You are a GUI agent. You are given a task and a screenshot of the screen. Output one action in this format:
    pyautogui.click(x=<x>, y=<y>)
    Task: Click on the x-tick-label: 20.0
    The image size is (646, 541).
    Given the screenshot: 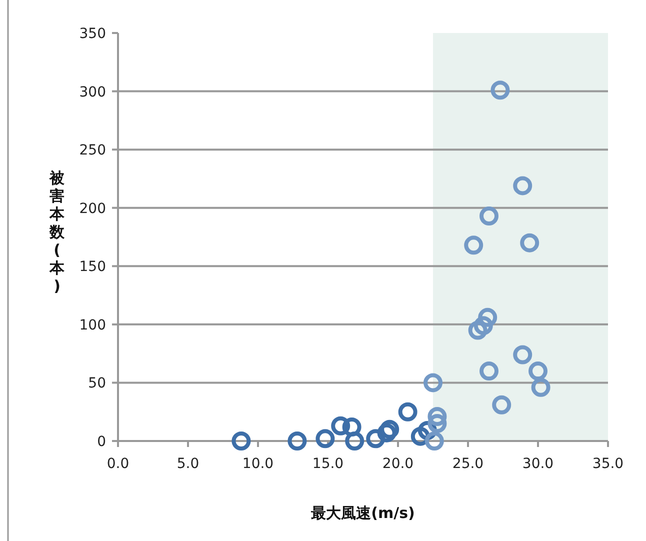 What is the action you would take?
    pyautogui.click(x=398, y=464)
    